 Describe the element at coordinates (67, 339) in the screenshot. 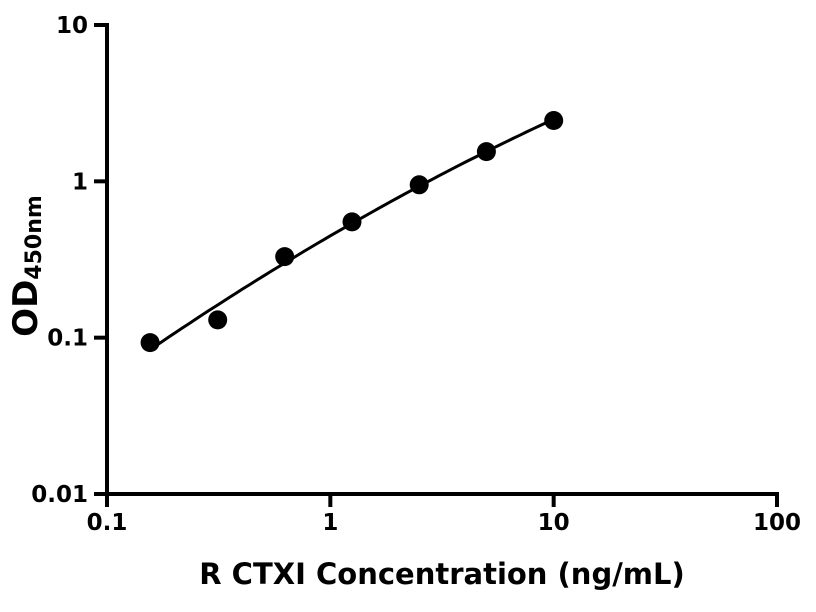

I see `y-tick-label: 0.1` at that location.